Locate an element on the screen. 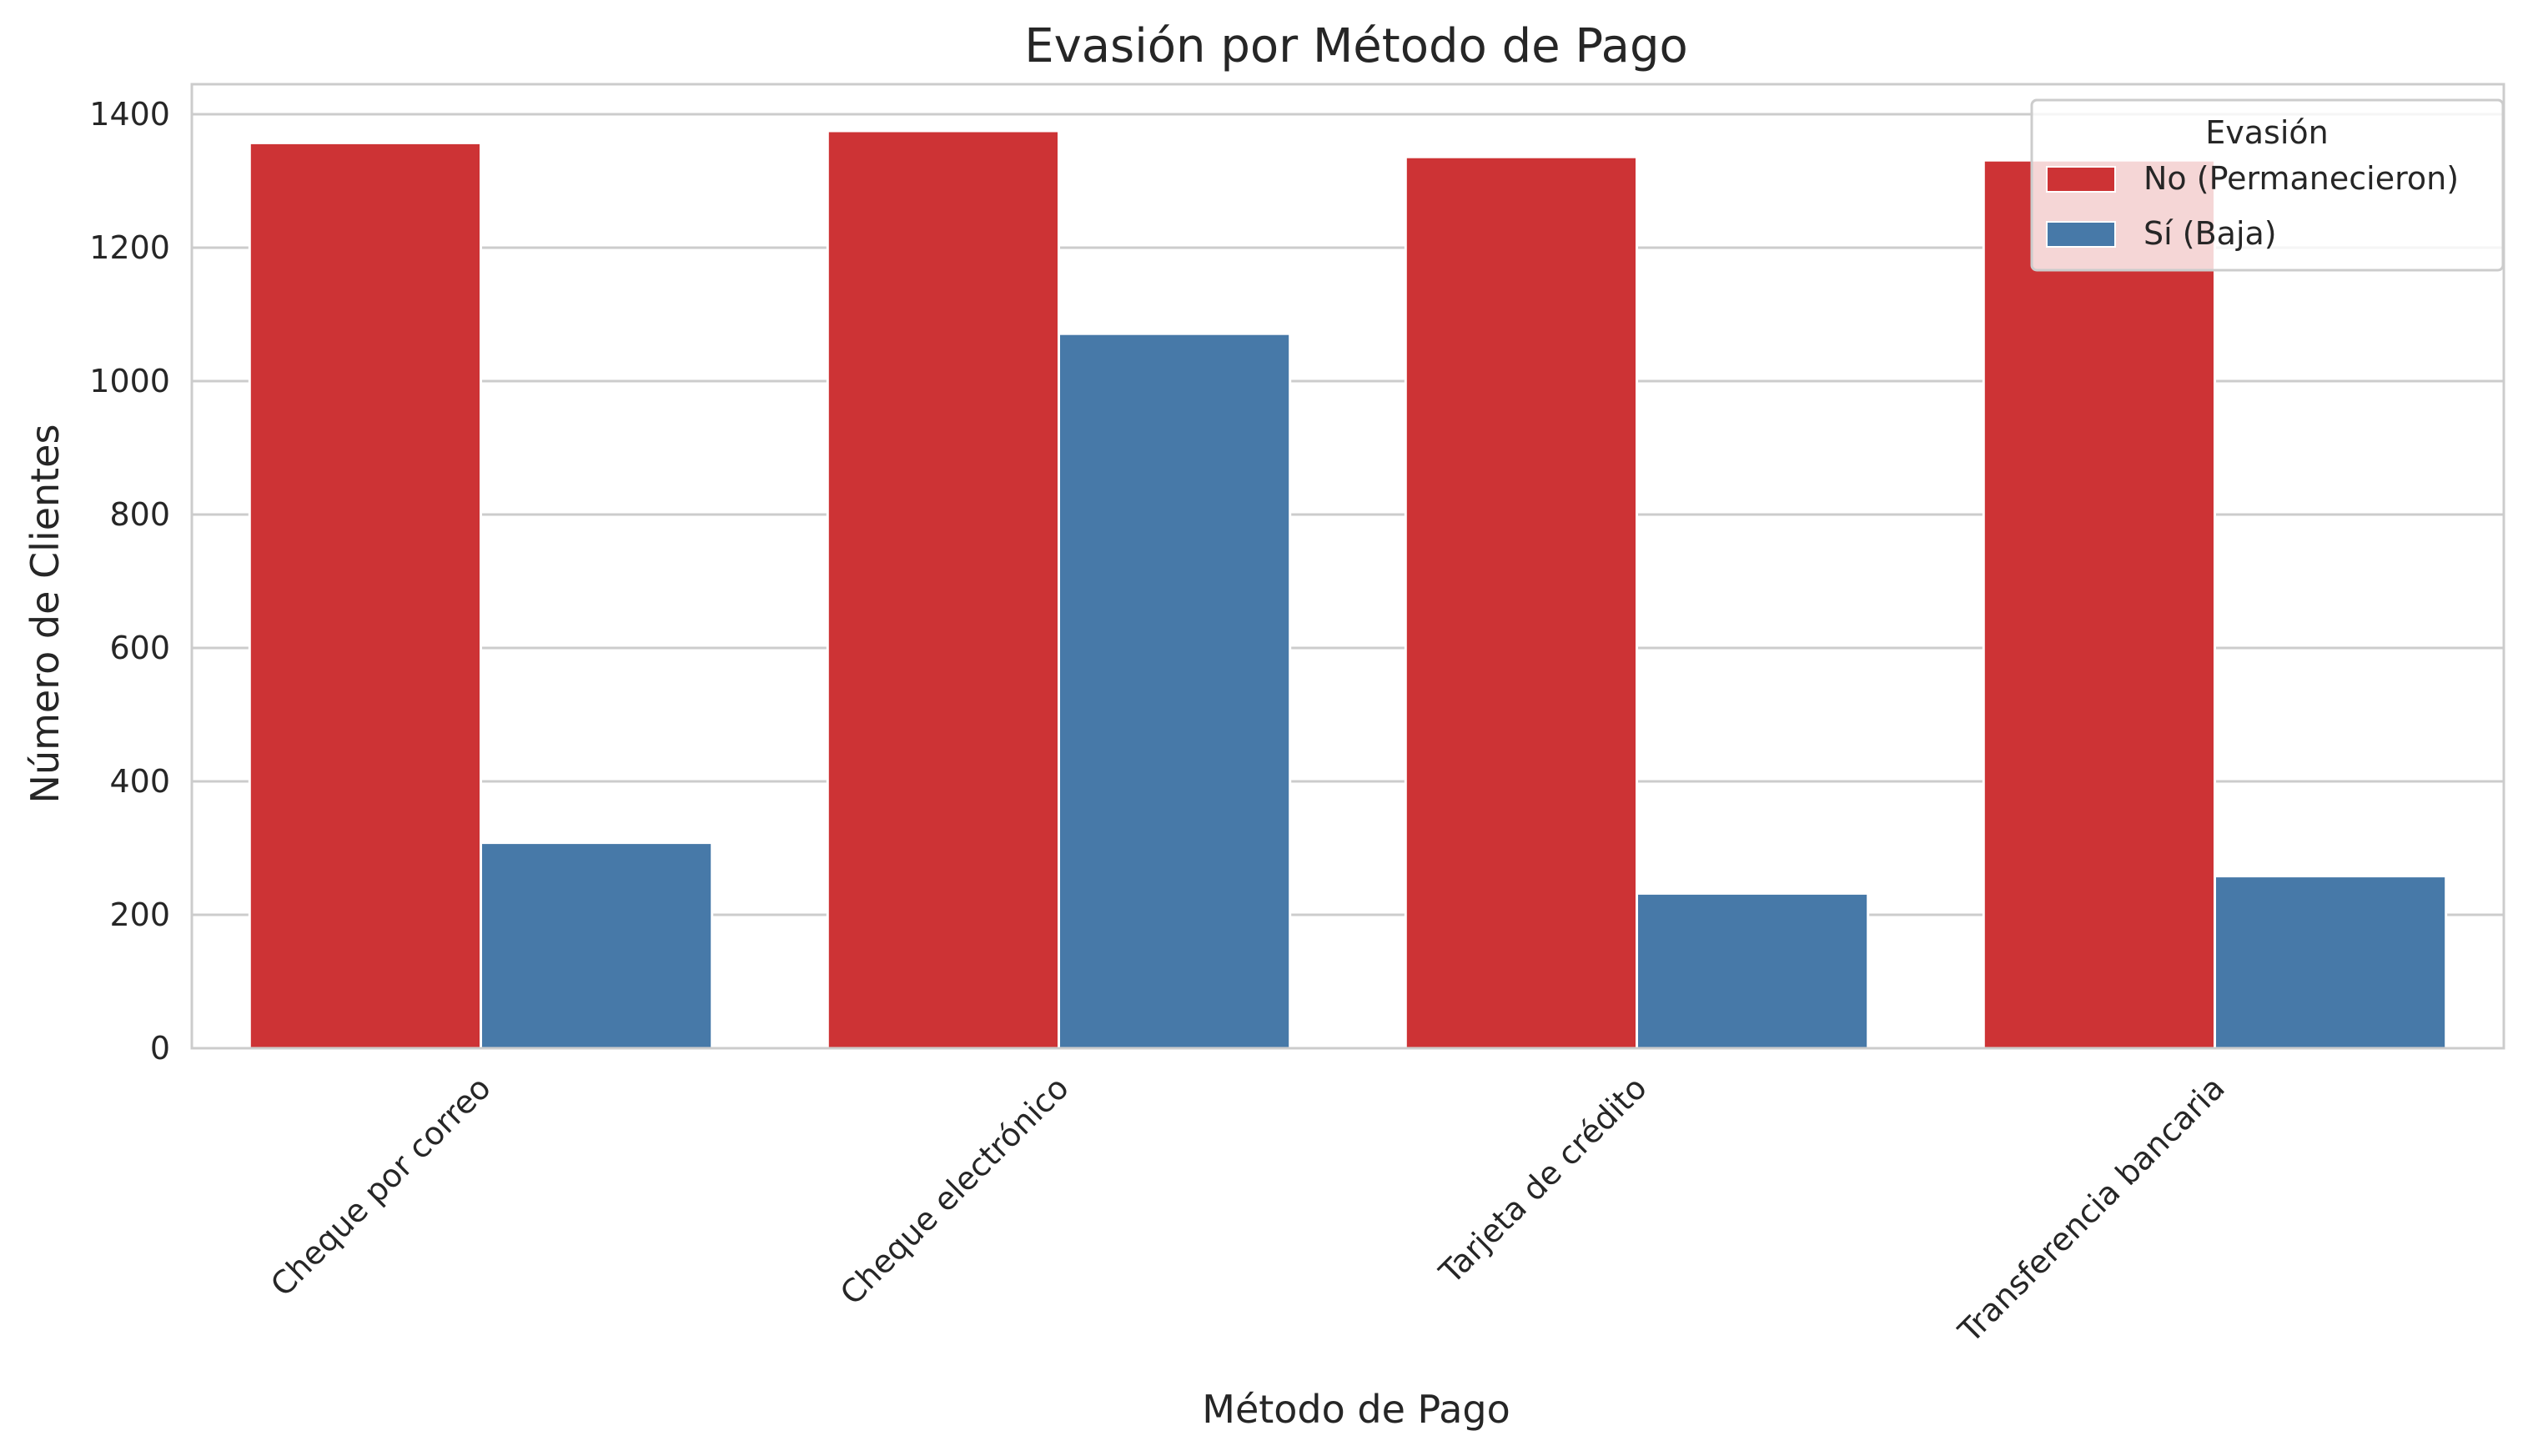 The height and width of the screenshot is (1456, 2543). y-tick-label: 400 is located at coordinates (139, 781).